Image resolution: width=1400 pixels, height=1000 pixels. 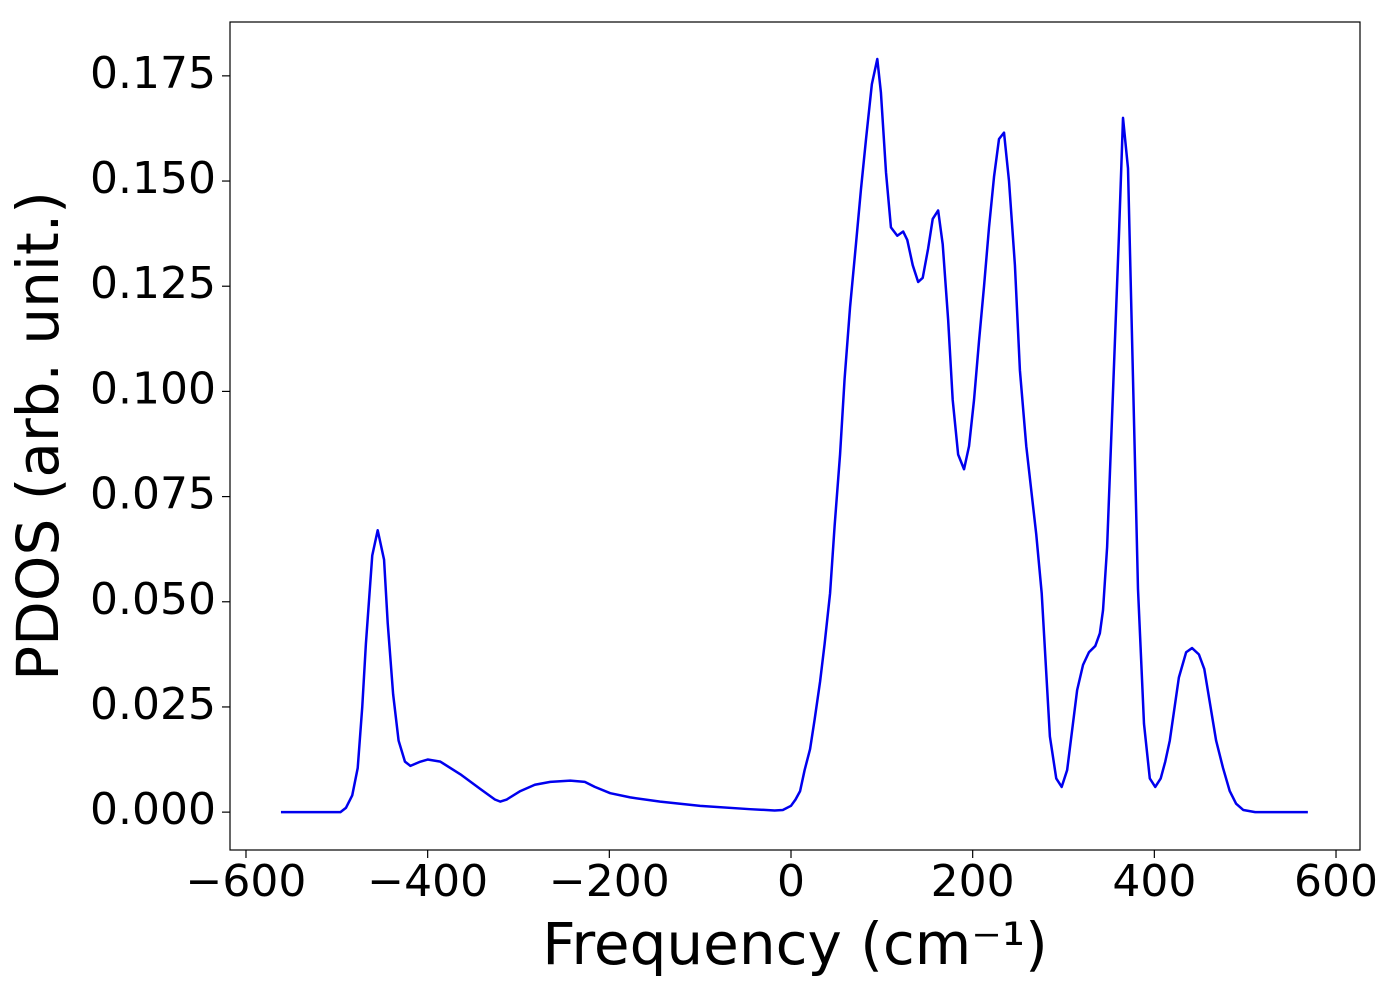 I want to click on y-tick-label: 0.125, so click(x=153, y=283).